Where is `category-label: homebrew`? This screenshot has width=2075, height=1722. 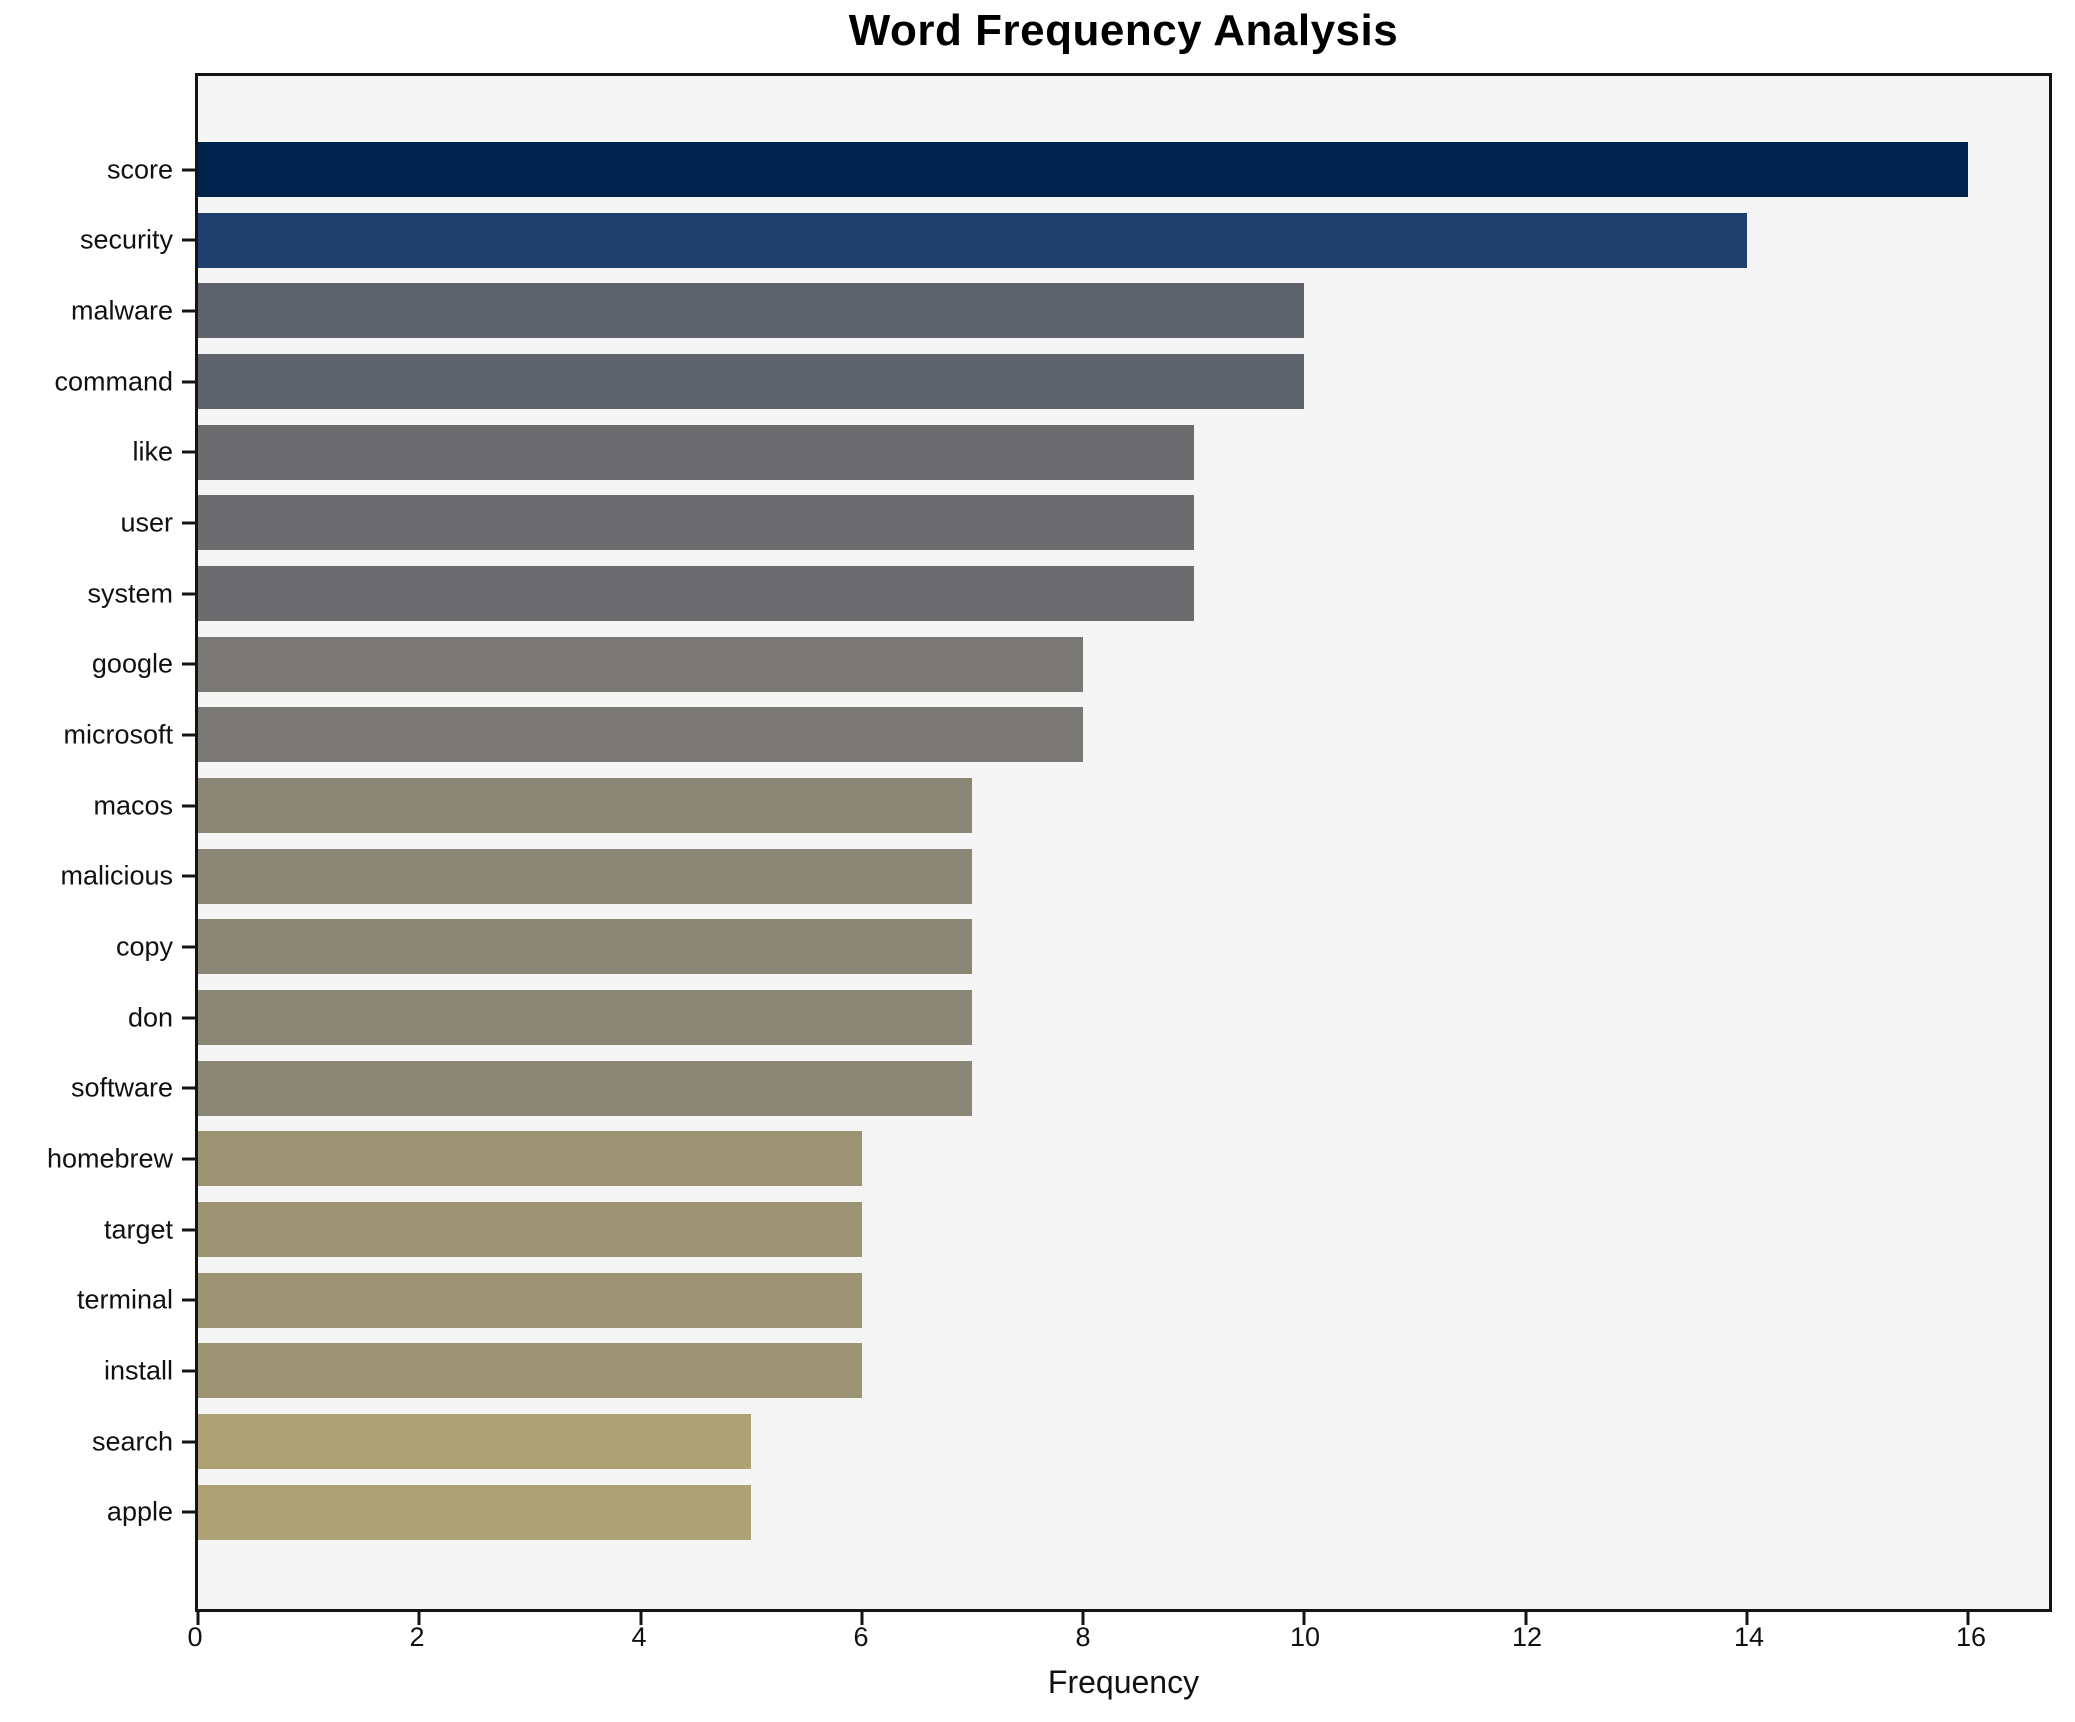 category-label: homebrew is located at coordinates (109, 1158).